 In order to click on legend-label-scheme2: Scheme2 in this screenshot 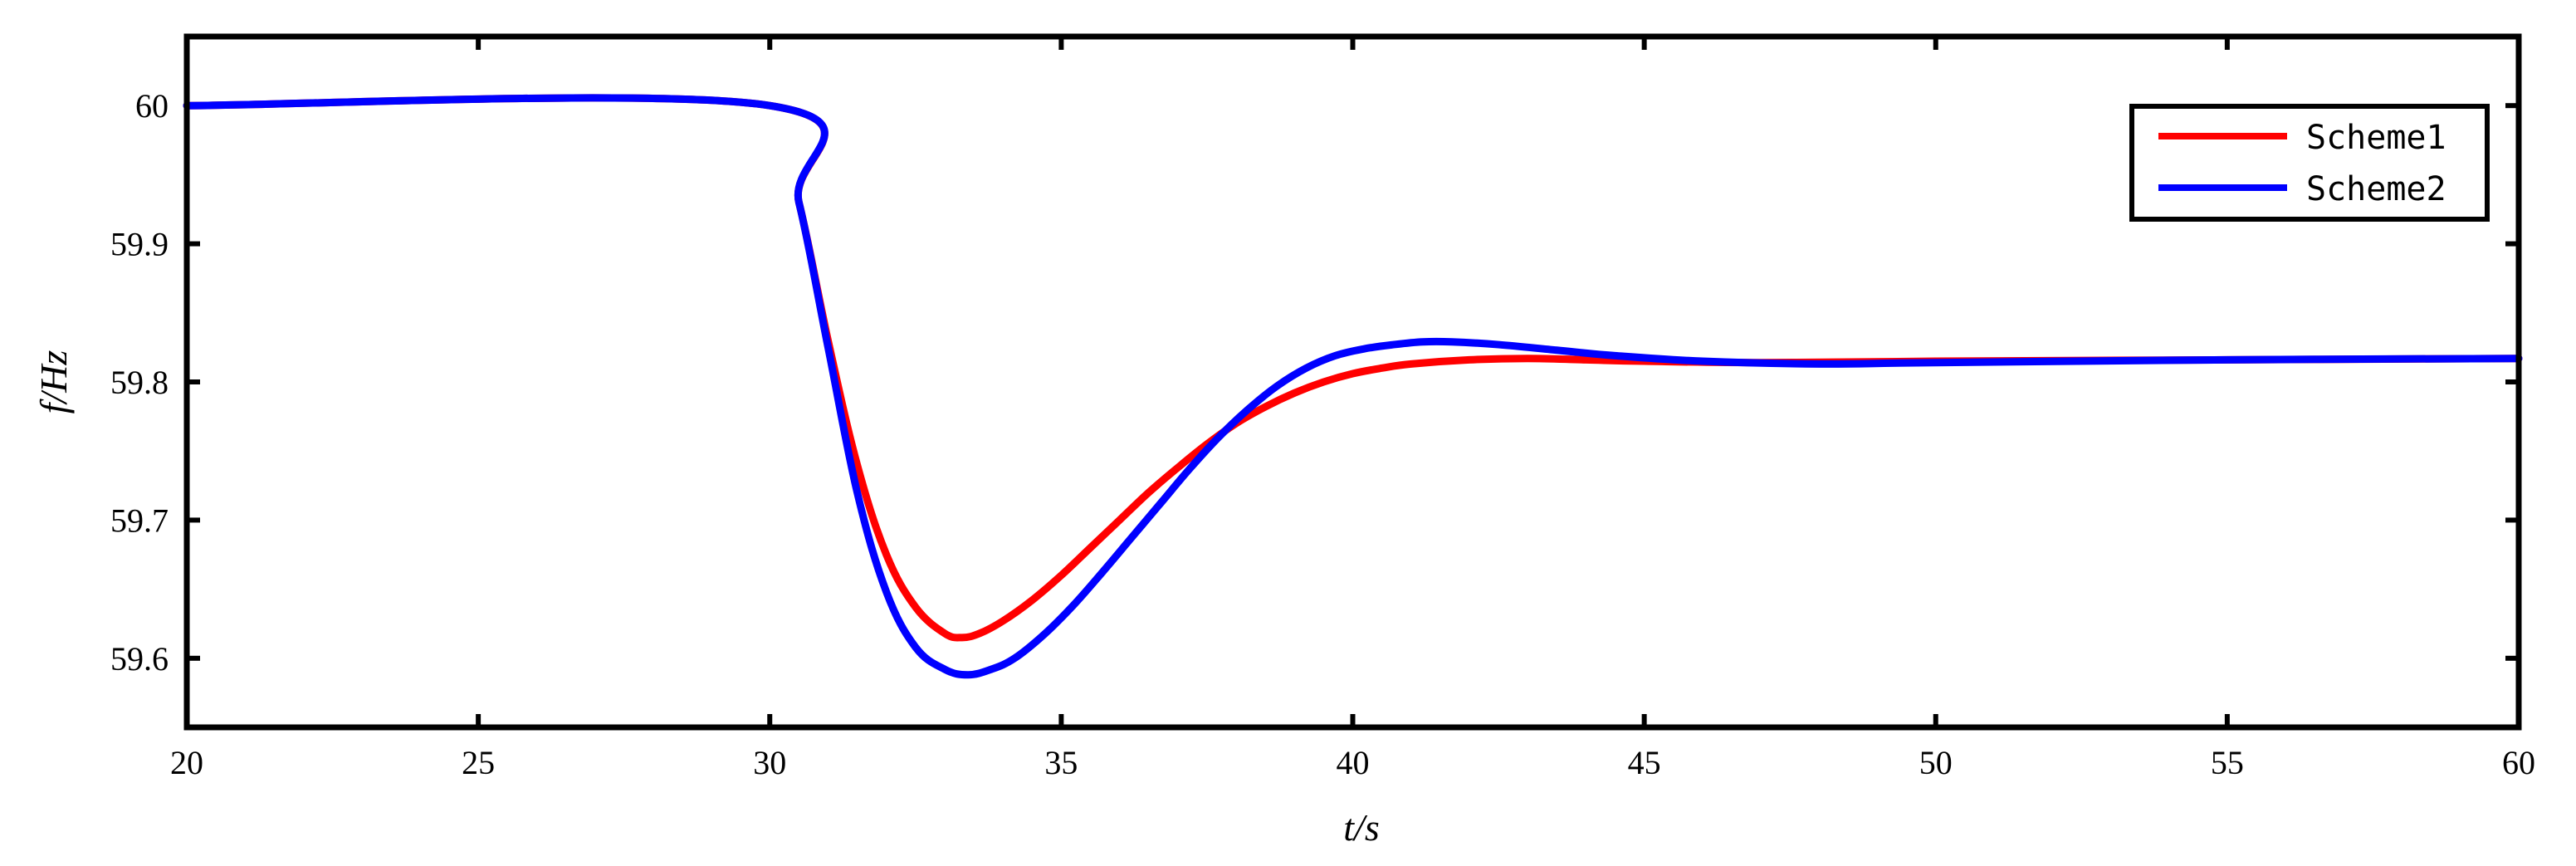, I will do `click(2376, 189)`.